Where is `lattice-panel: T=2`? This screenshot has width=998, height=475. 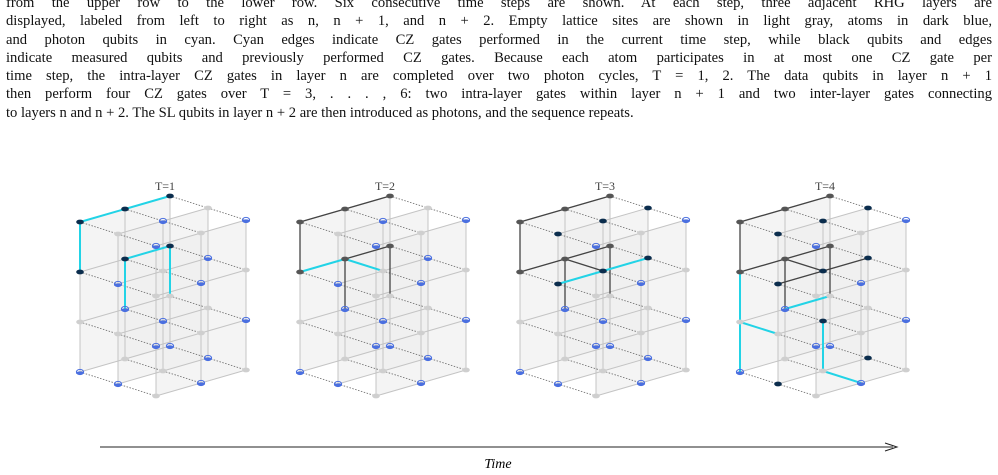 lattice-panel: T=2 is located at coordinates (383, 289).